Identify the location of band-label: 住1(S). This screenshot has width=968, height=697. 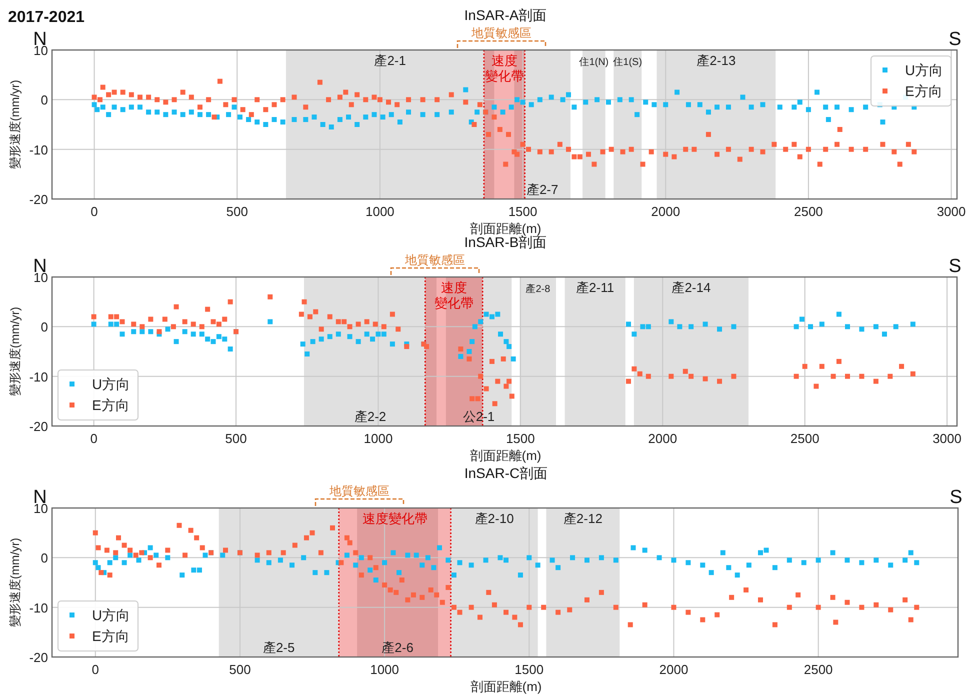
(627, 62).